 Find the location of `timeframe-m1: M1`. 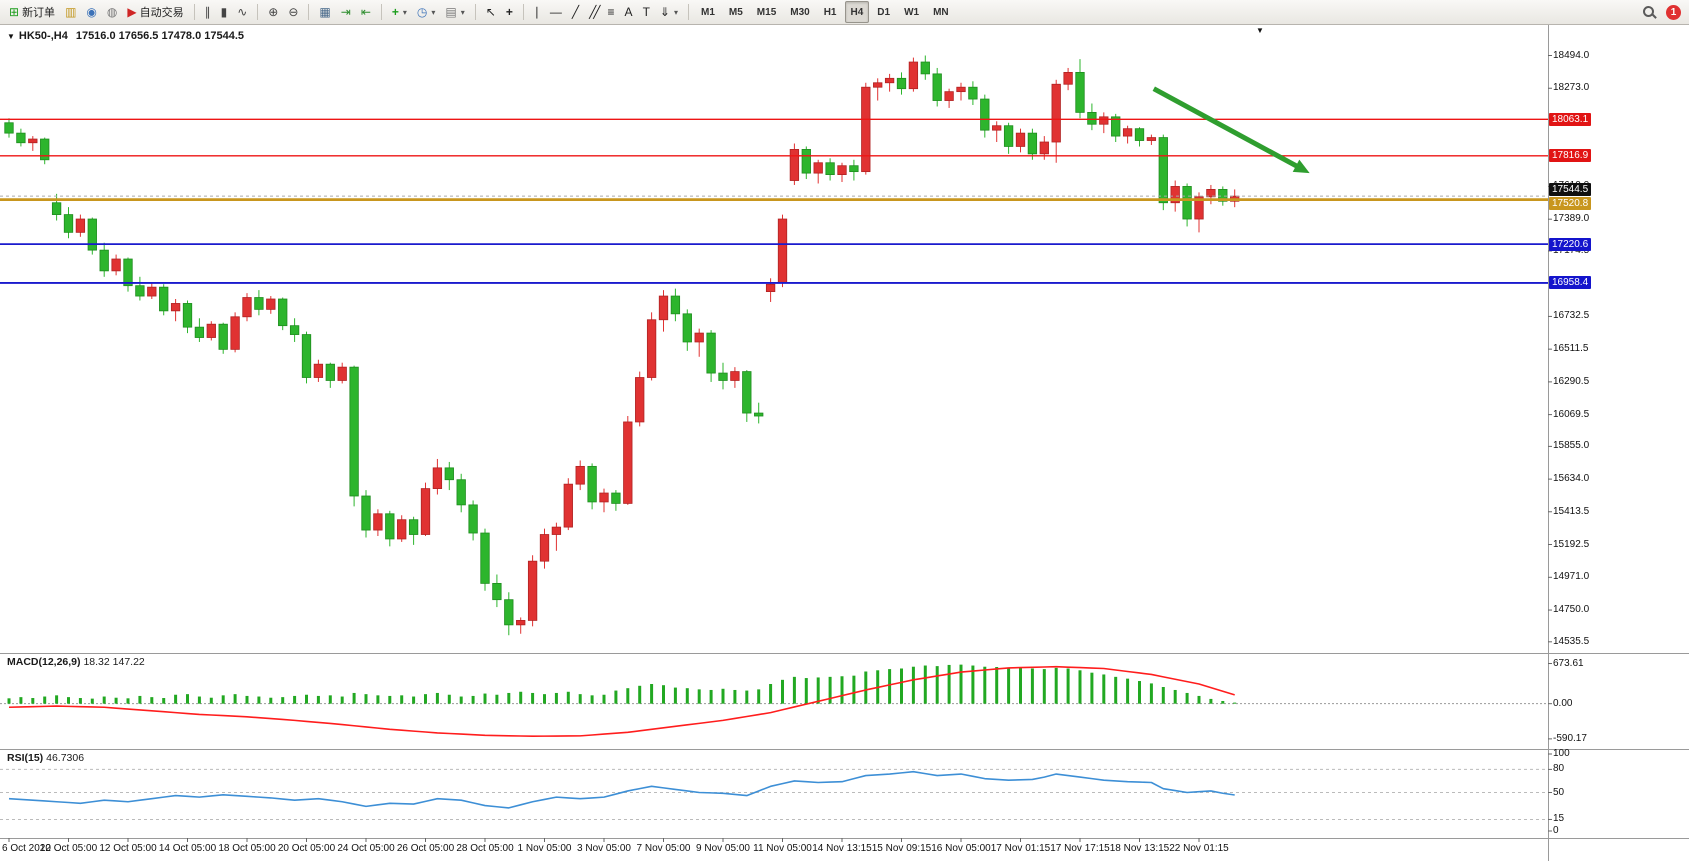

timeframe-m1: M1 is located at coordinates (707, 12).